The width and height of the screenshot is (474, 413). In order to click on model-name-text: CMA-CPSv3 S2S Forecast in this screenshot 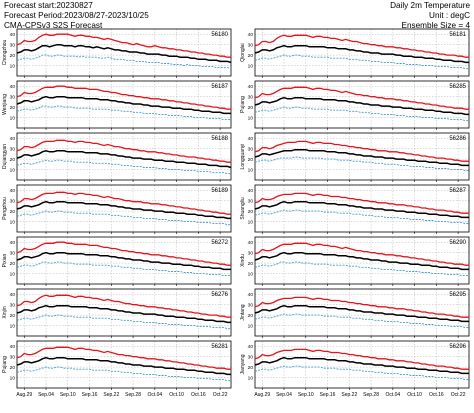, I will do `click(53, 25)`.